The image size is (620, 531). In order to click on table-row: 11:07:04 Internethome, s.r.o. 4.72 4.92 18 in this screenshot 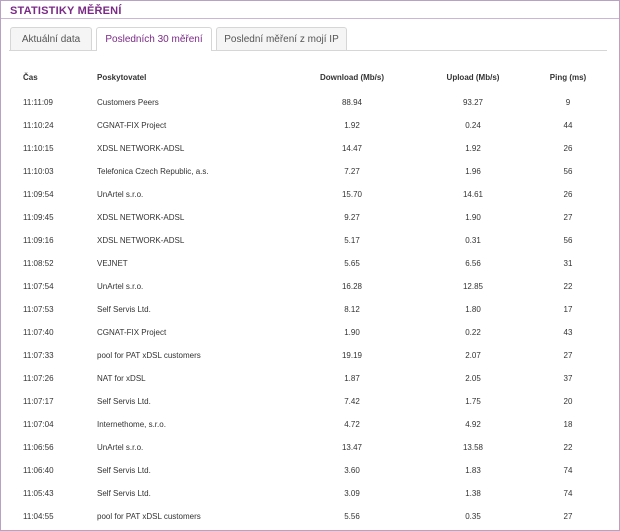, I will do `click(310, 424)`.